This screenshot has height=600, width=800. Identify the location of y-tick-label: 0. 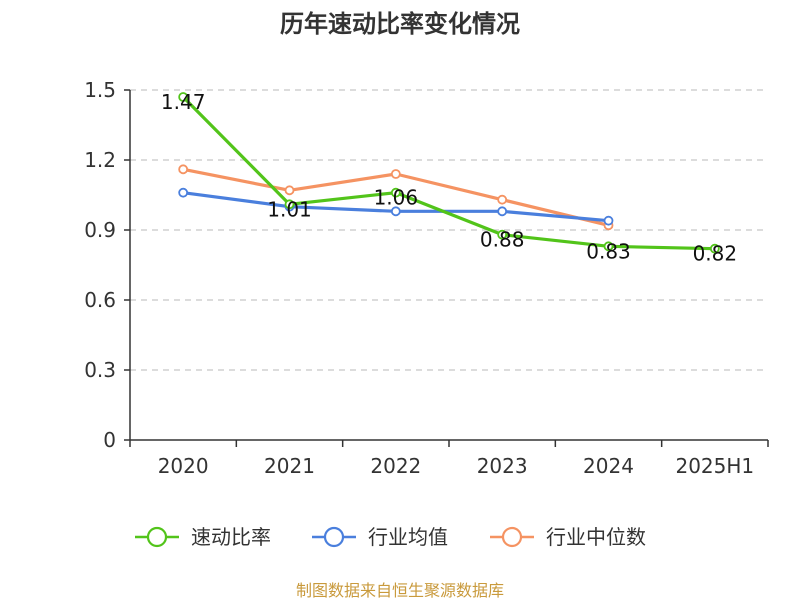
(109, 440).